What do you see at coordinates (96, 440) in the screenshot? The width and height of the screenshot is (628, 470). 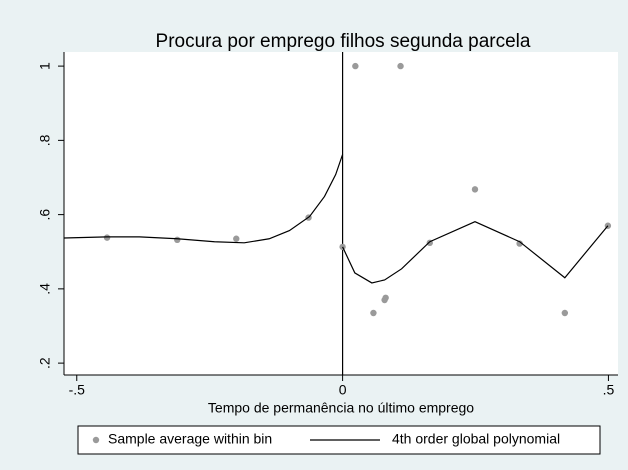 I see `legend-marker` at bounding box center [96, 440].